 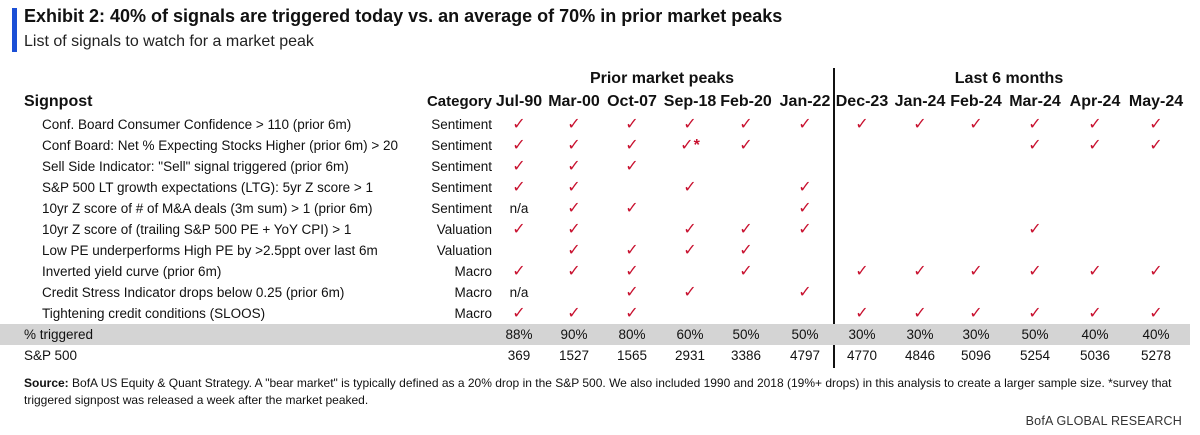 What do you see at coordinates (1009, 78) in the screenshot?
I see `group-header-last-6-months: Last 6 months` at bounding box center [1009, 78].